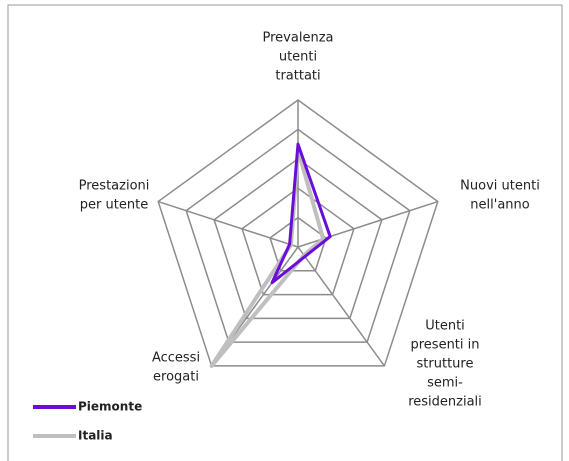  I want to click on category-label: semi-, so click(445, 383).